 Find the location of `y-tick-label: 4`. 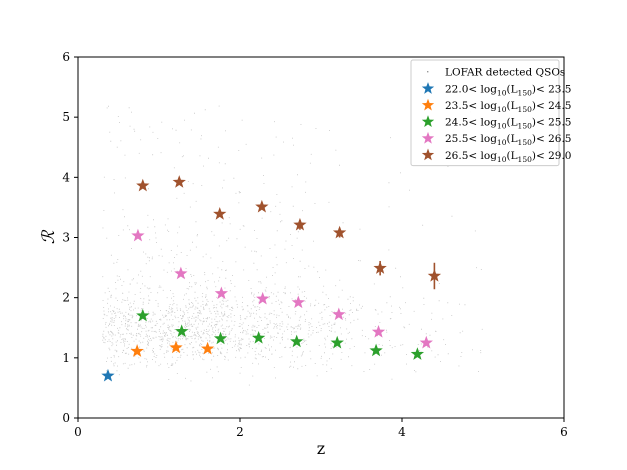

y-tick-label: 4 is located at coordinates (66, 177).